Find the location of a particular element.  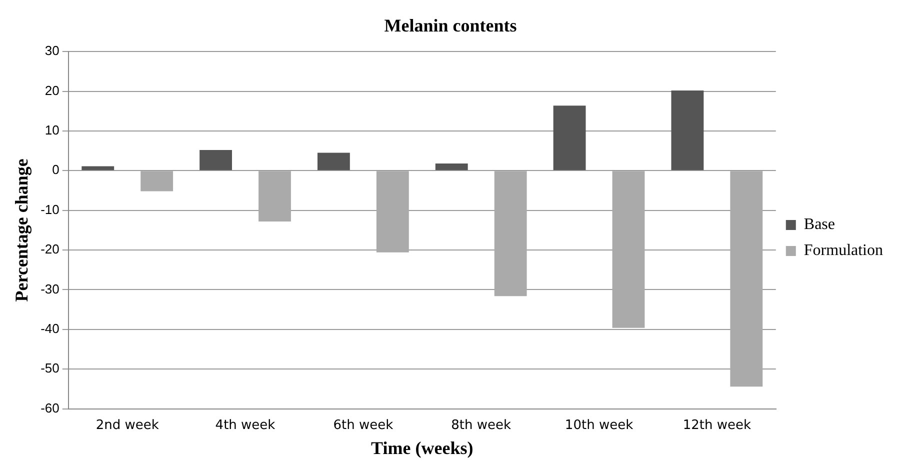

x-tick-label: 12th week is located at coordinates (717, 425).